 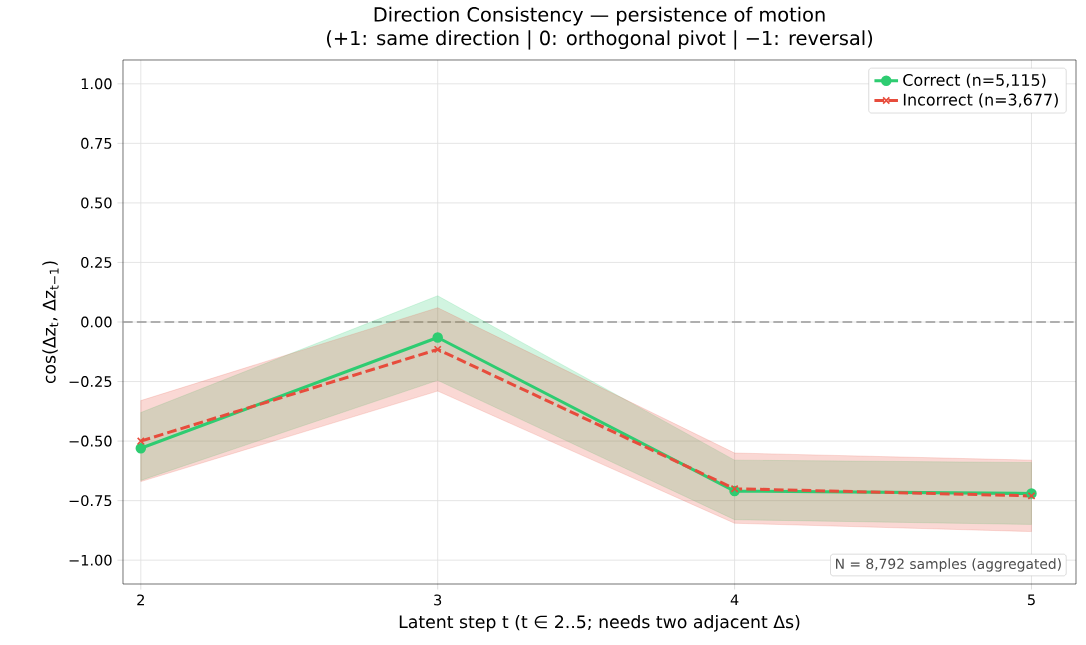 What do you see at coordinates (599, 623) in the screenshot?
I see `x-axis-title: Latent step t (t ∈ 2..5; needs two adjacent Δs)` at bounding box center [599, 623].